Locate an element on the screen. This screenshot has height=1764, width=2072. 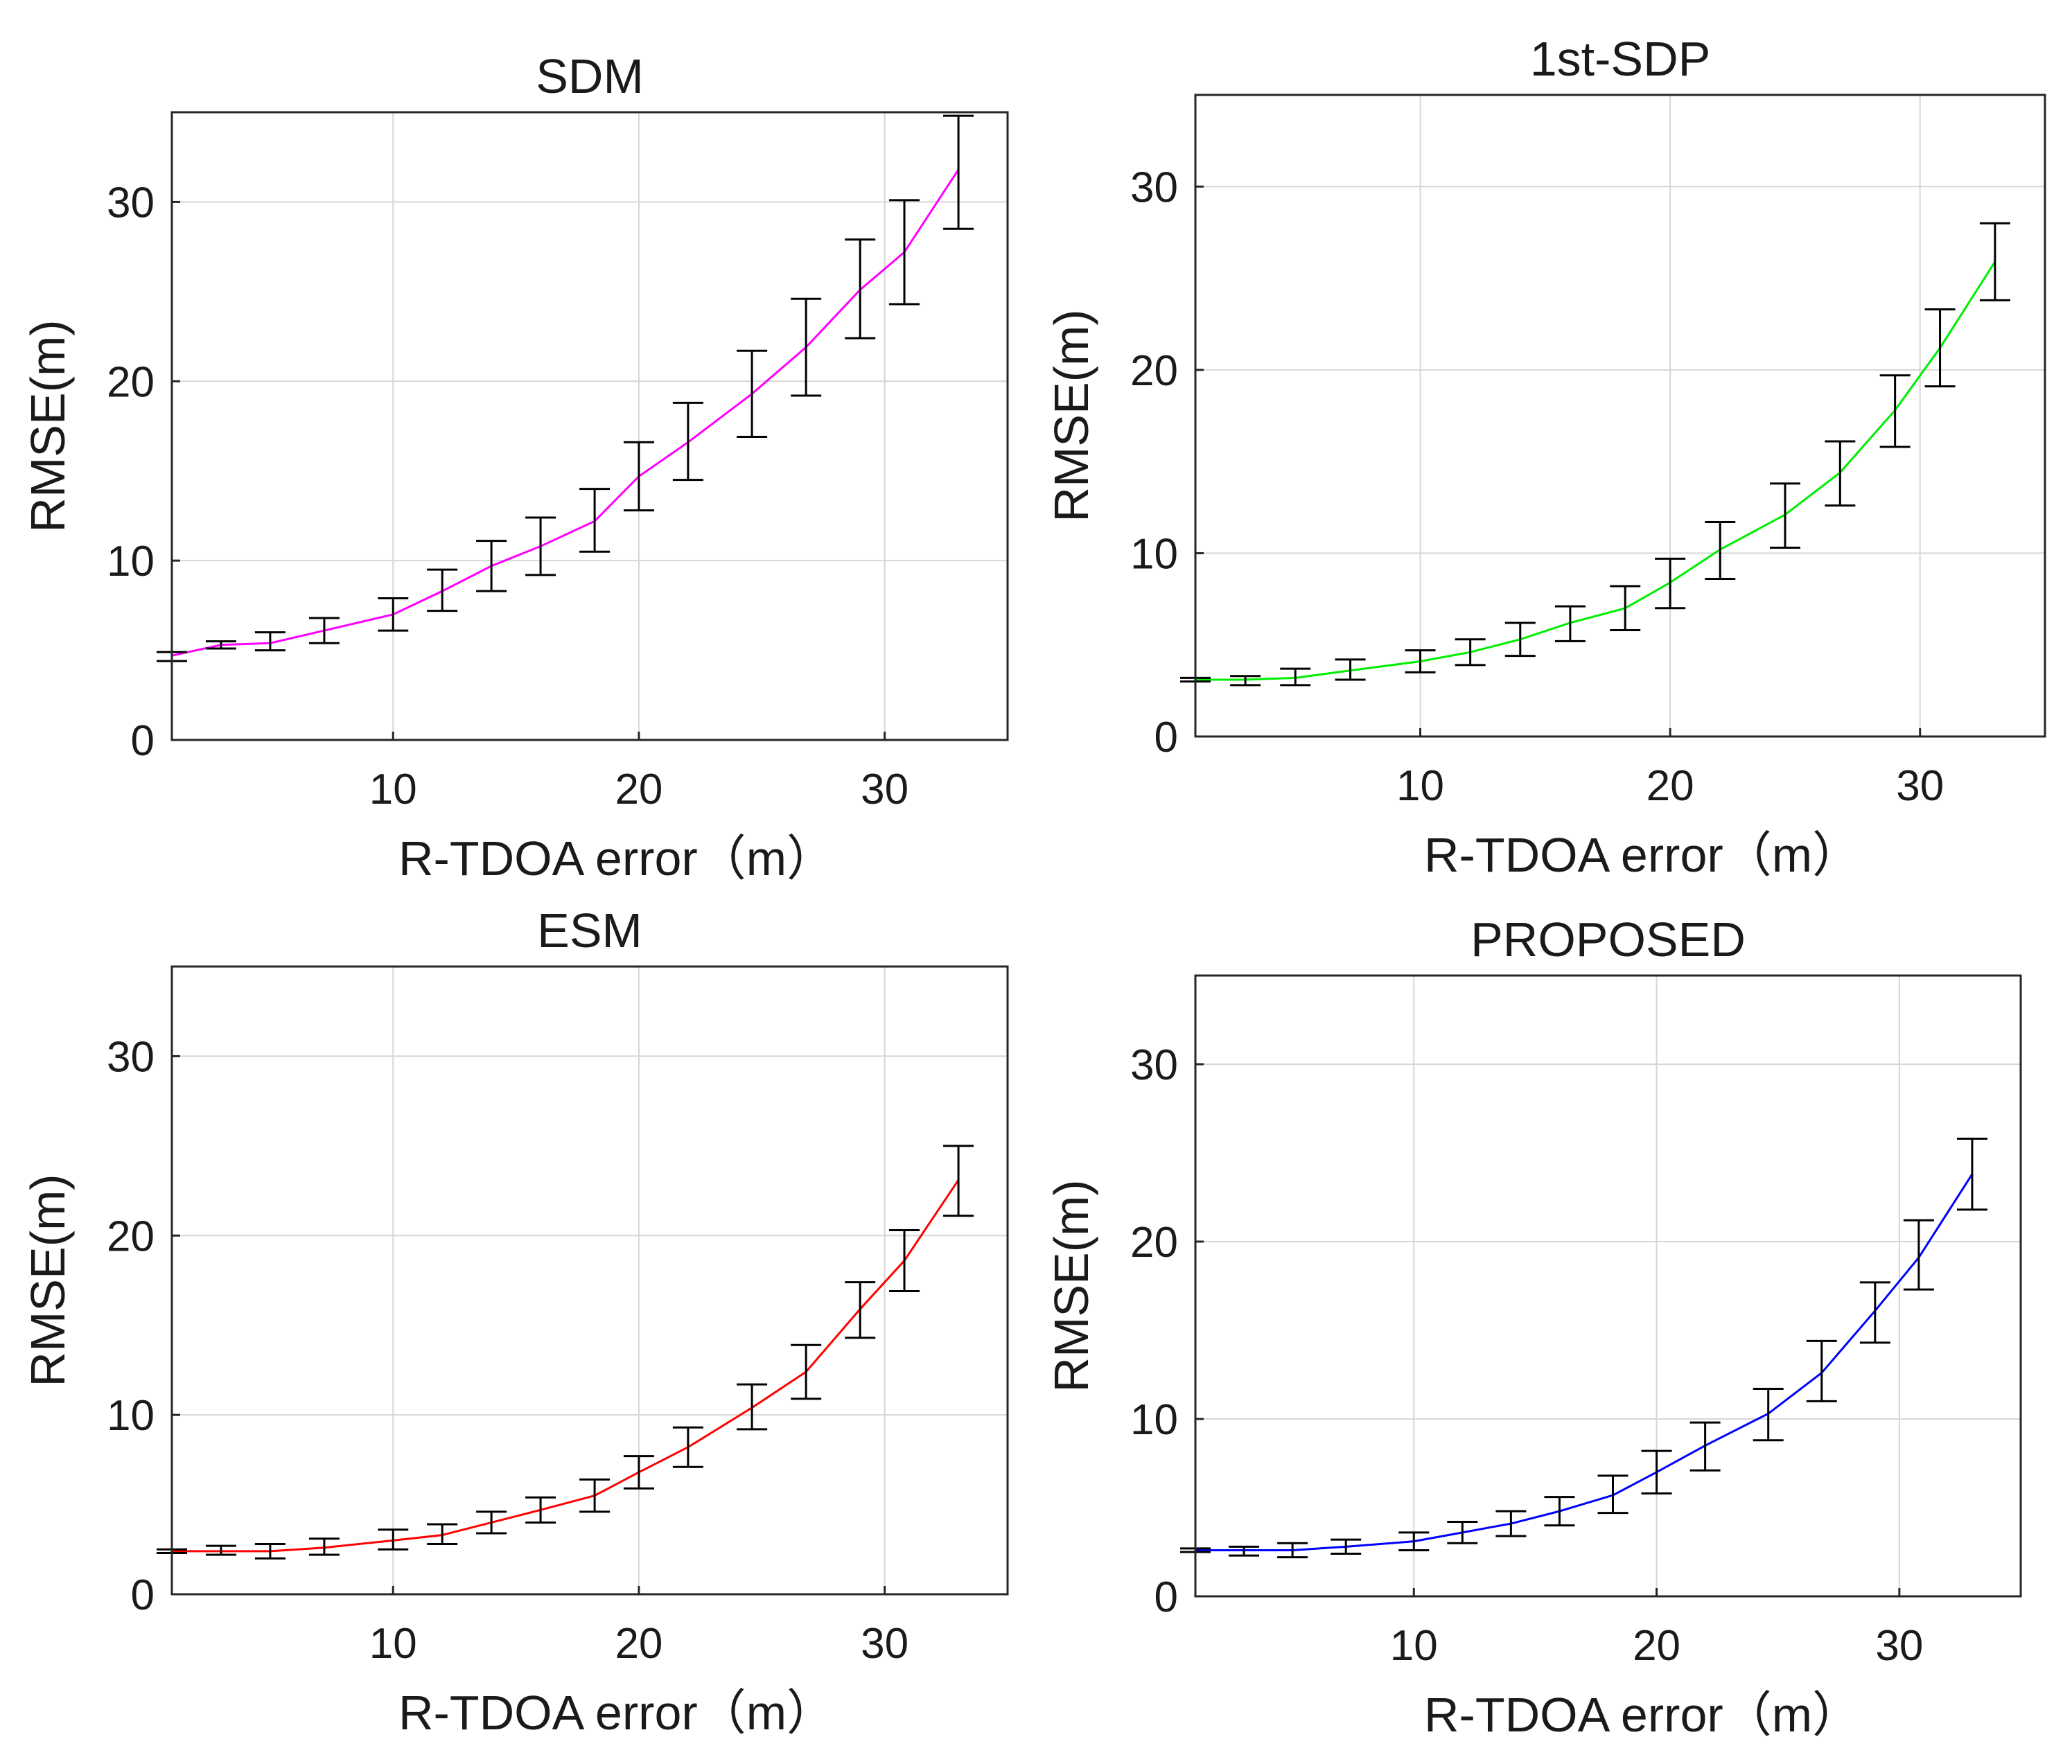
plot-frame is located at coordinates (1608, 1286).